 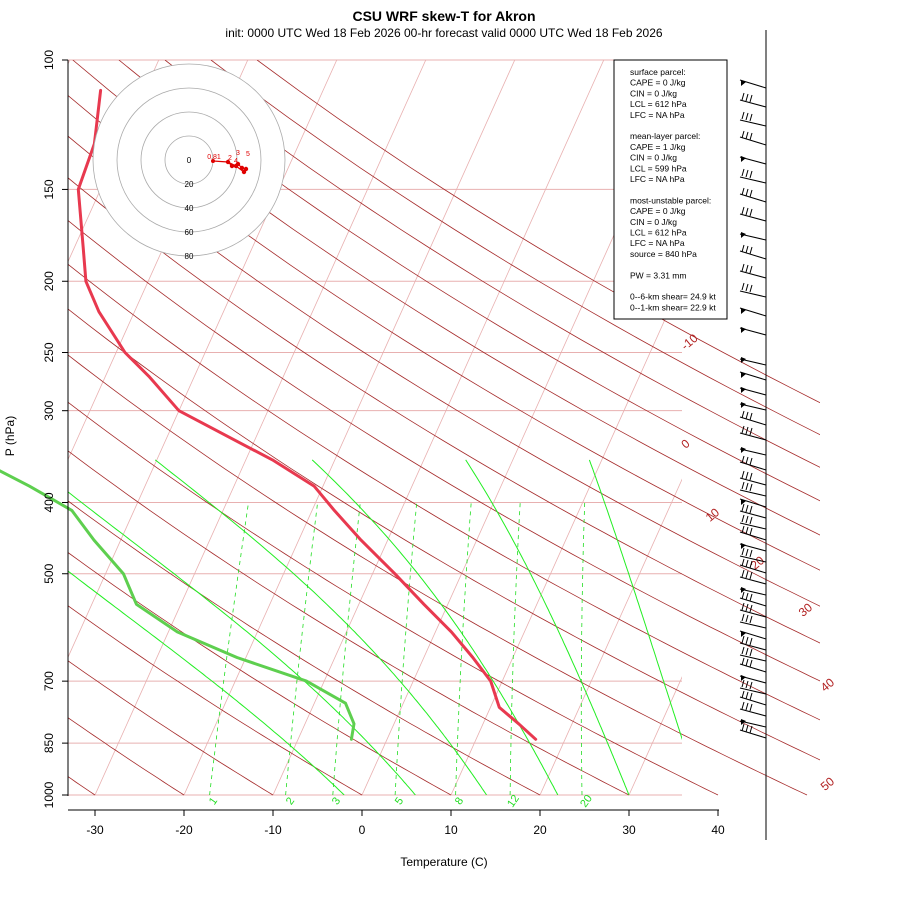 What do you see at coordinates (459, 801) in the screenshot?
I see `mixing-ratio-label: 8` at bounding box center [459, 801].